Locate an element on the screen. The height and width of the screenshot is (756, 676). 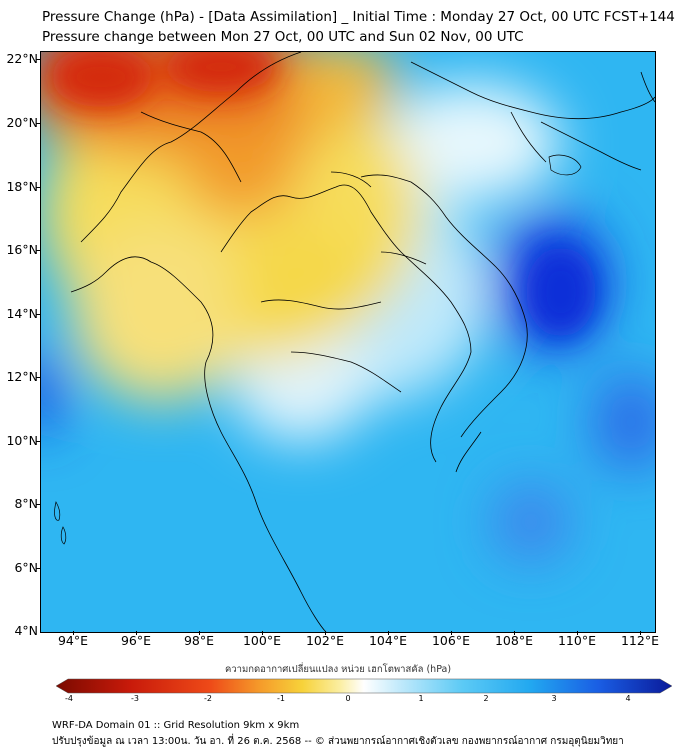
lat-label-10n: 10°N is located at coordinates (22, 440).